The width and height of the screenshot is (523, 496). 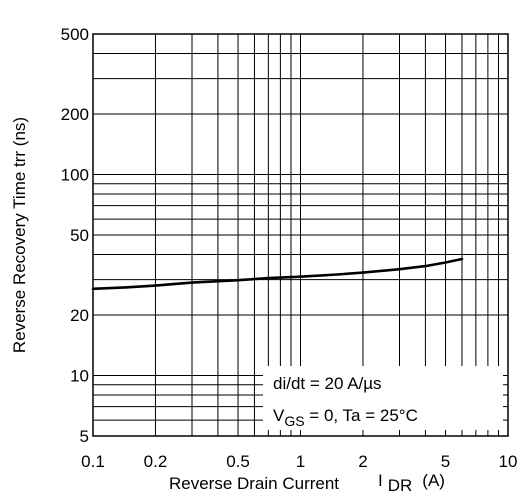 I want to click on y-tick-label: 10, so click(x=79, y=375).